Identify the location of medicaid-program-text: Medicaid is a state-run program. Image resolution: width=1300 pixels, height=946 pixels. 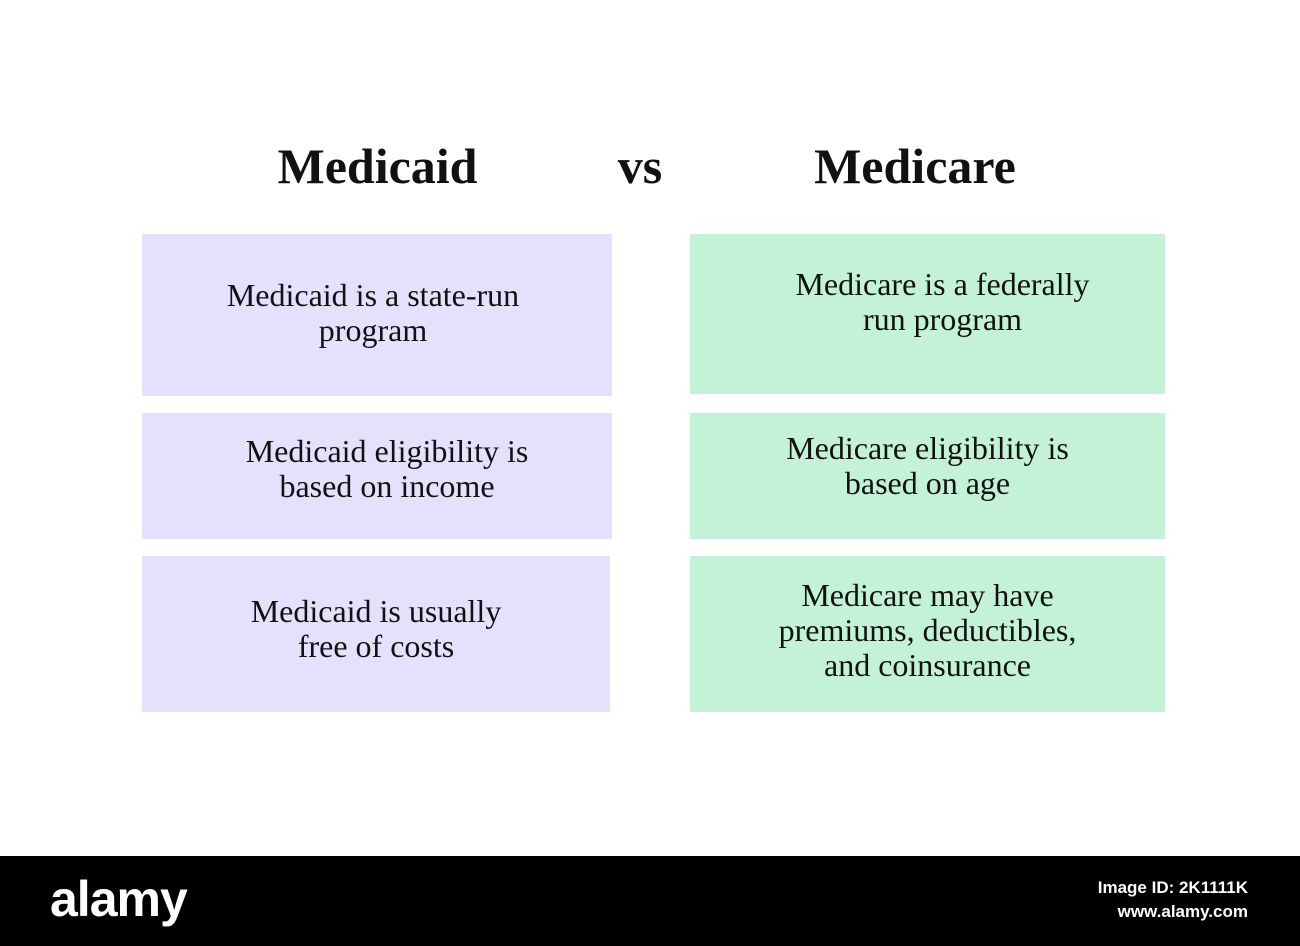
(373, 312).